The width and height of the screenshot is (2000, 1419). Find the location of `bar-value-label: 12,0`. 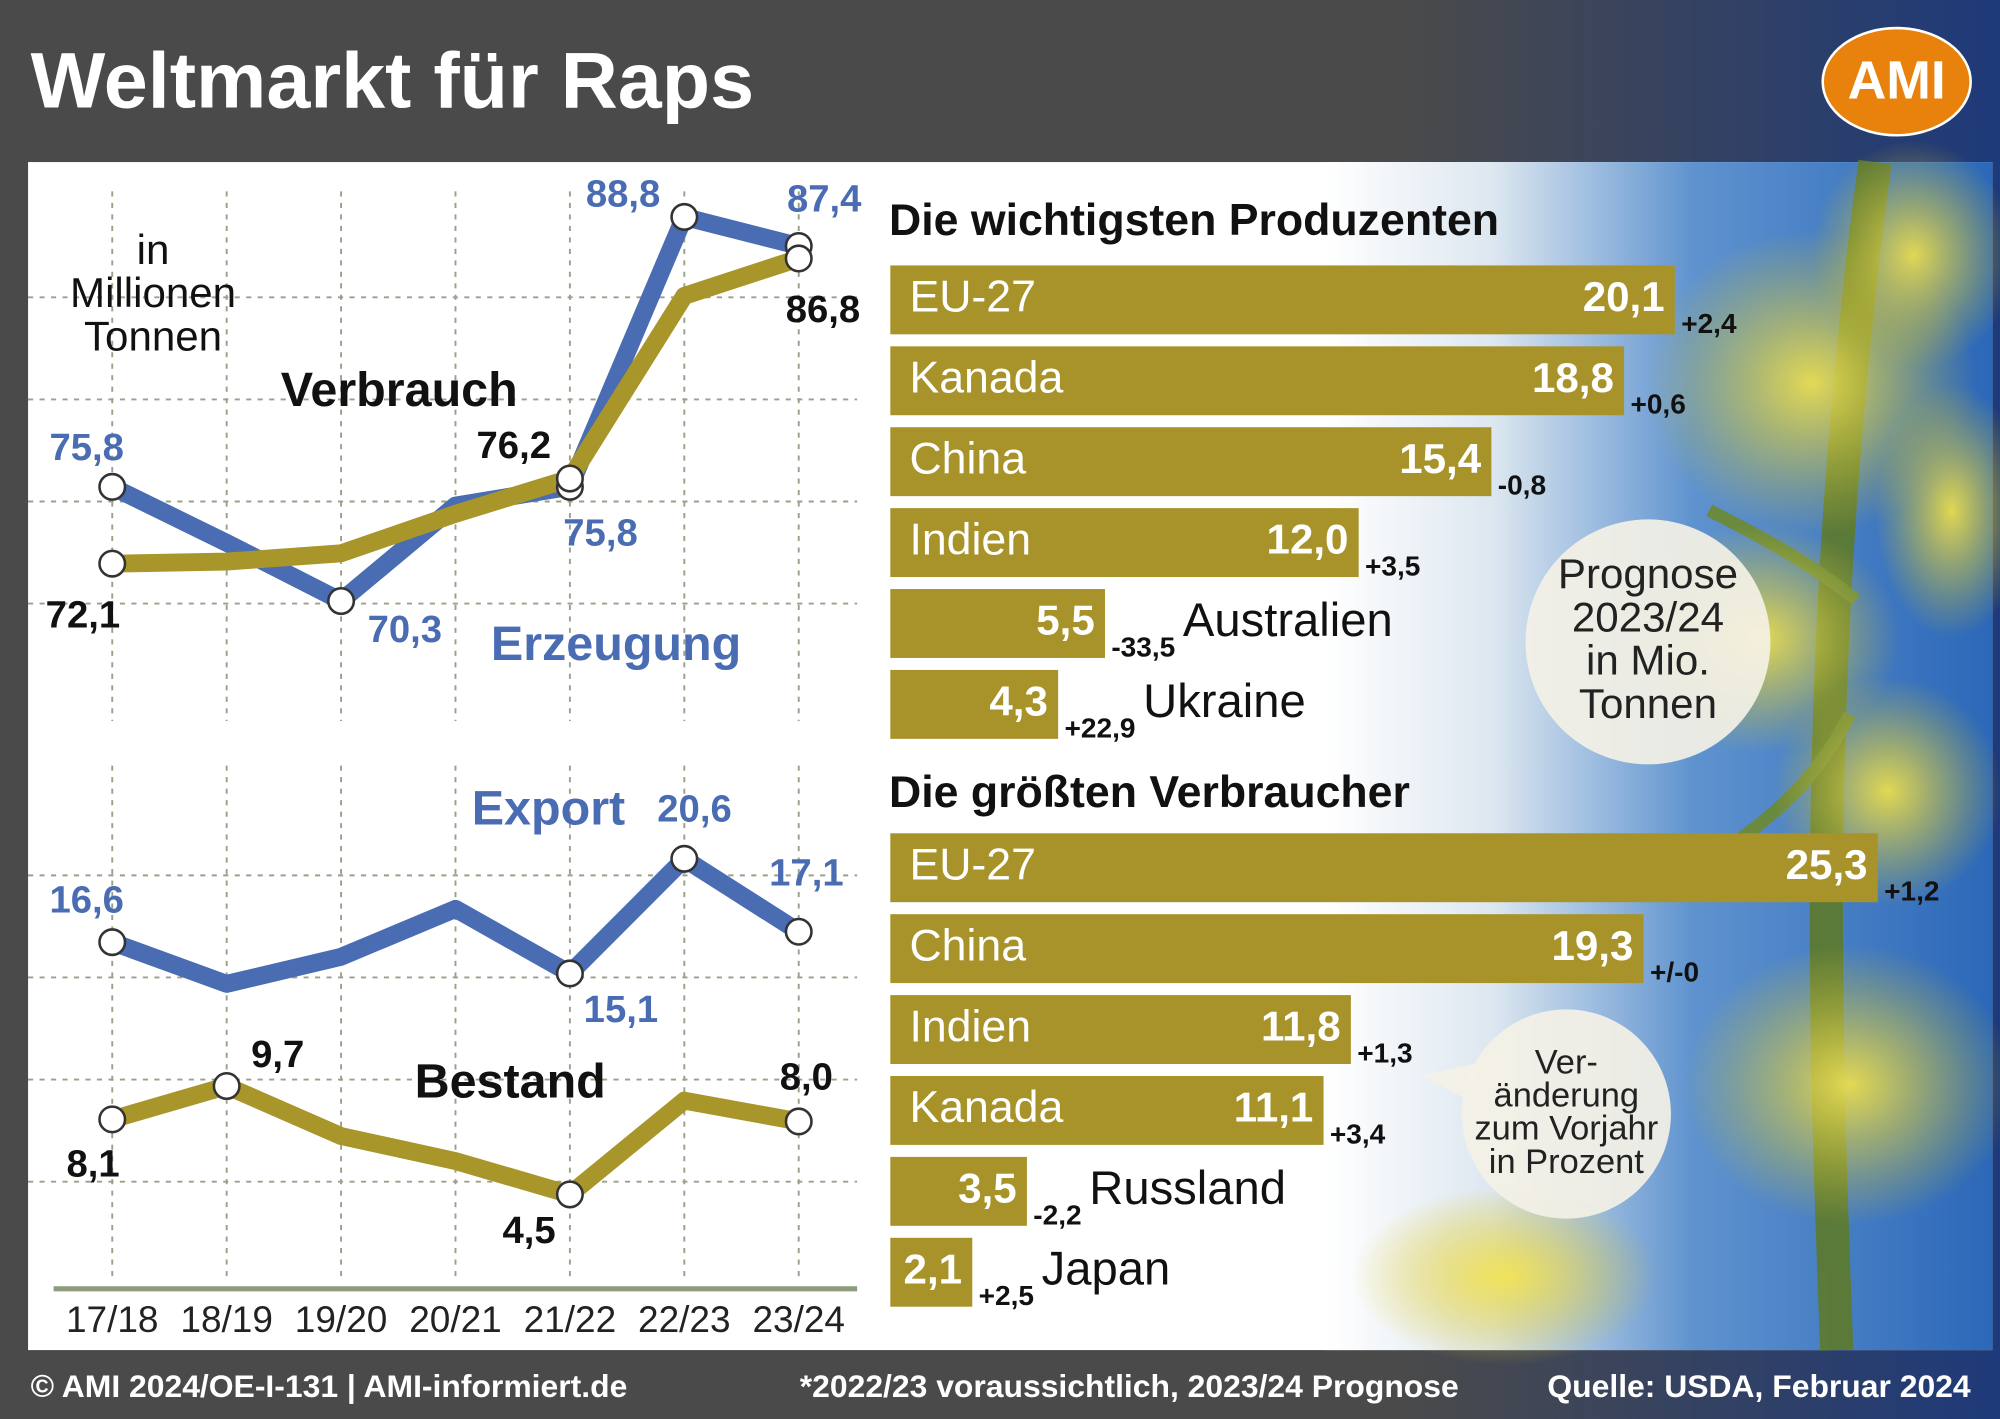

bar-value-label: 12,0 is located at coordinates (1308, 539).